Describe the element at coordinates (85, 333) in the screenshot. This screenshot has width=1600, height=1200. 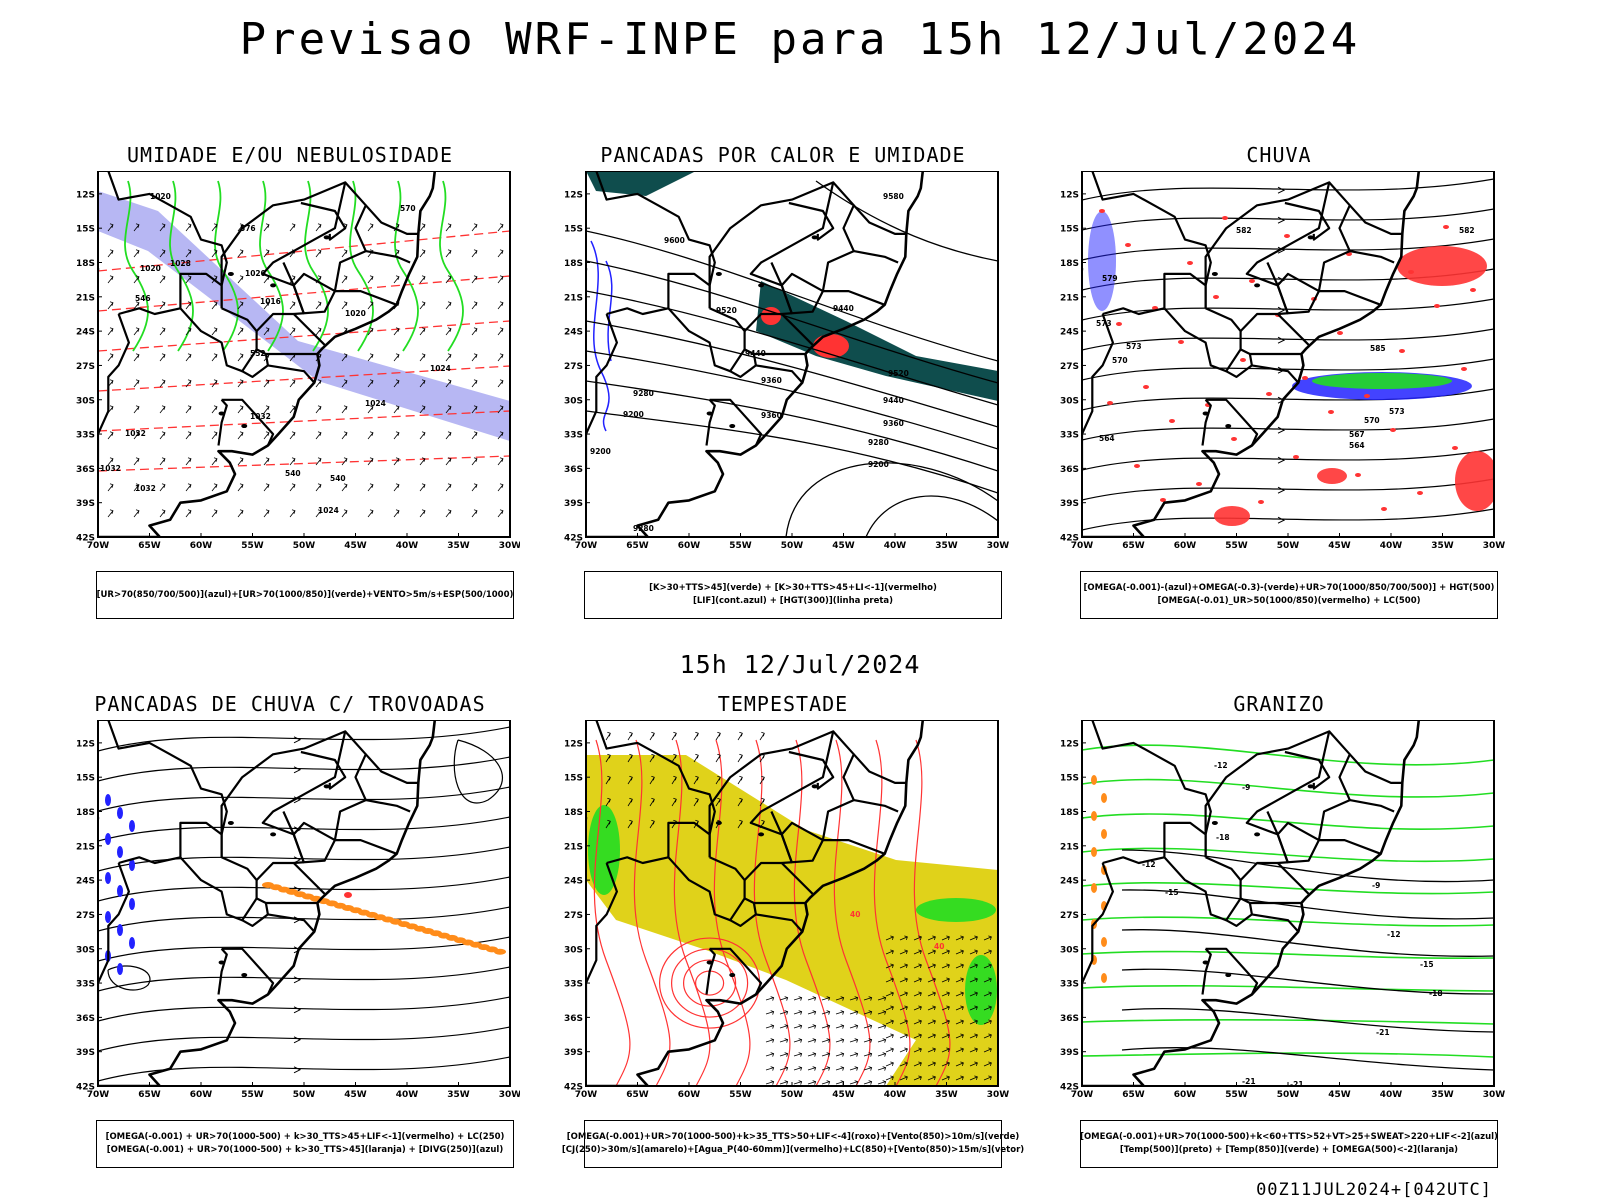
I see `lat-label: 24S` at that location.